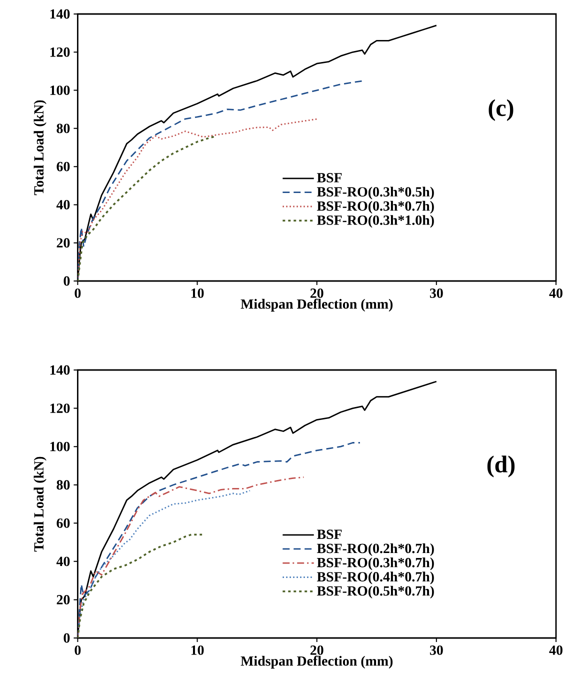 This screenshot has height=694, width=567. What do you see at coordinates (501, 467) in the screenshot?
I see `annotation: (d)` at bounding box center [501, 467].